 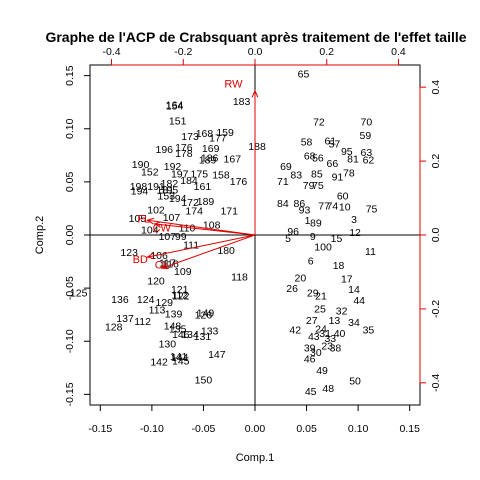 What do you see at coordinates (353, 160) in the screenshot?
I see `observation-label: 81` at bounding box center [353, 160].